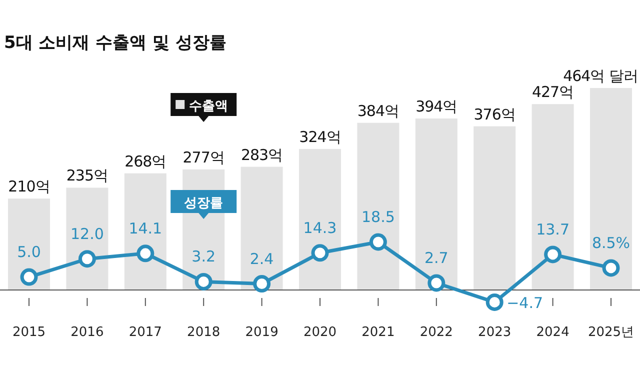  Describe the element at coordinates (378, 332) in the screenshot. I see `x-tick-label: 2021` at that location.